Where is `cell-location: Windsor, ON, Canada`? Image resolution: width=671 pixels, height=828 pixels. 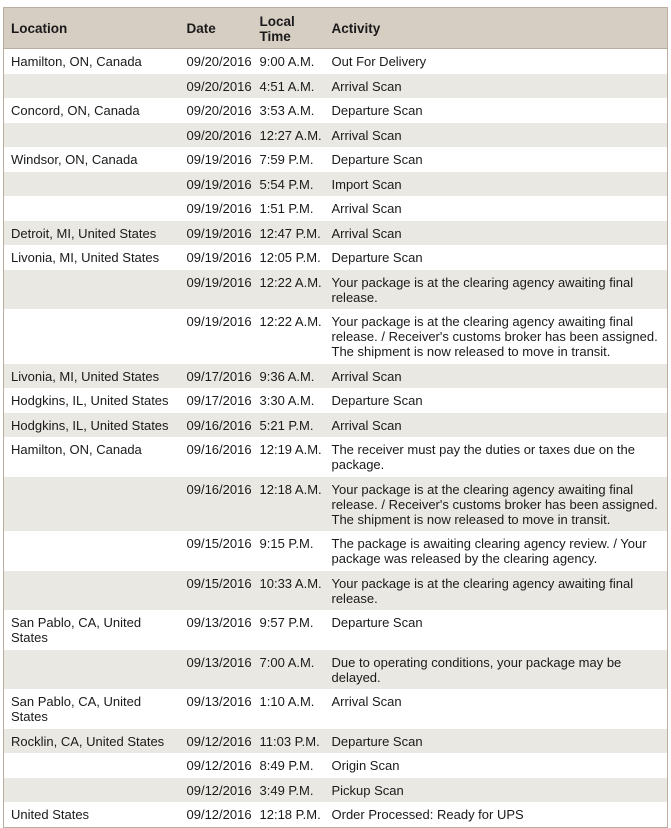
cell-location: Windsor, ON, Canada is located at coordinates (74, 159).